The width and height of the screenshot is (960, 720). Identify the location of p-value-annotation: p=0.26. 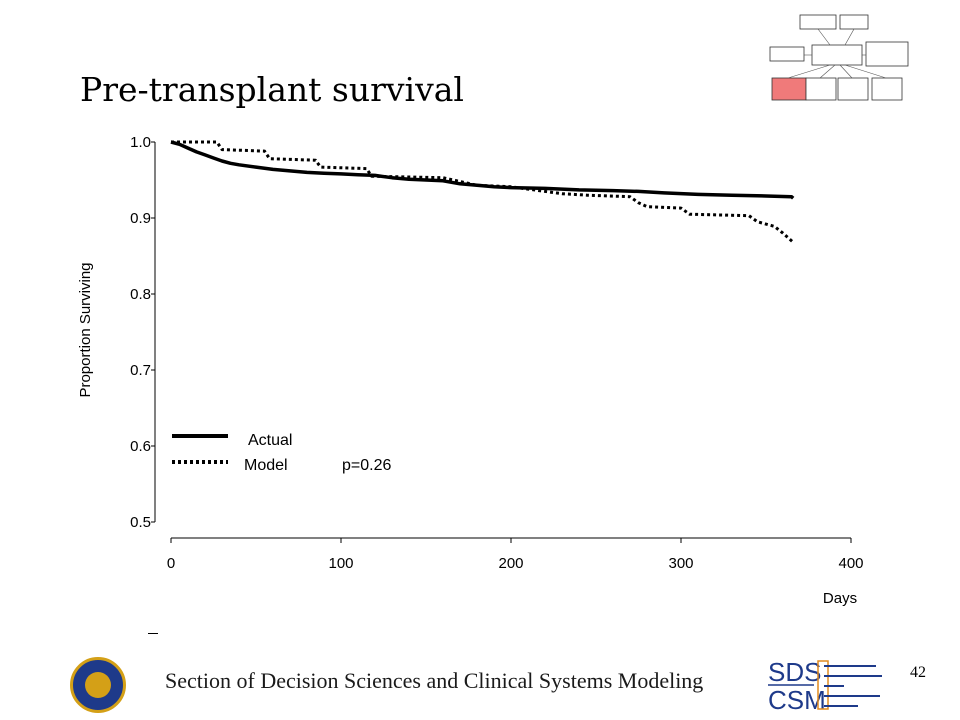
(366, 465).